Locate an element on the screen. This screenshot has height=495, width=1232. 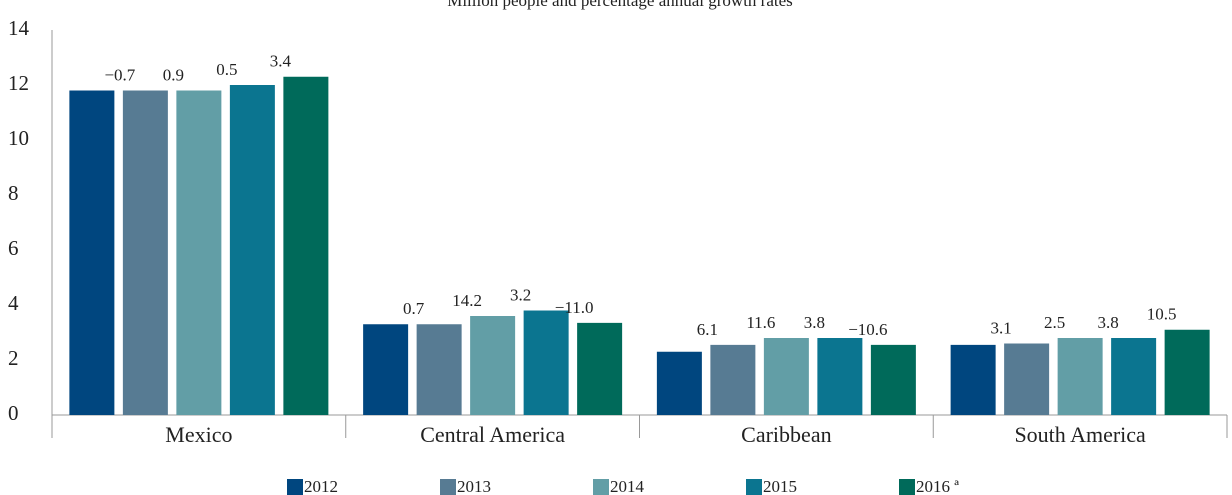
y-tick-label: 12 is located at coordinates (18, 83).